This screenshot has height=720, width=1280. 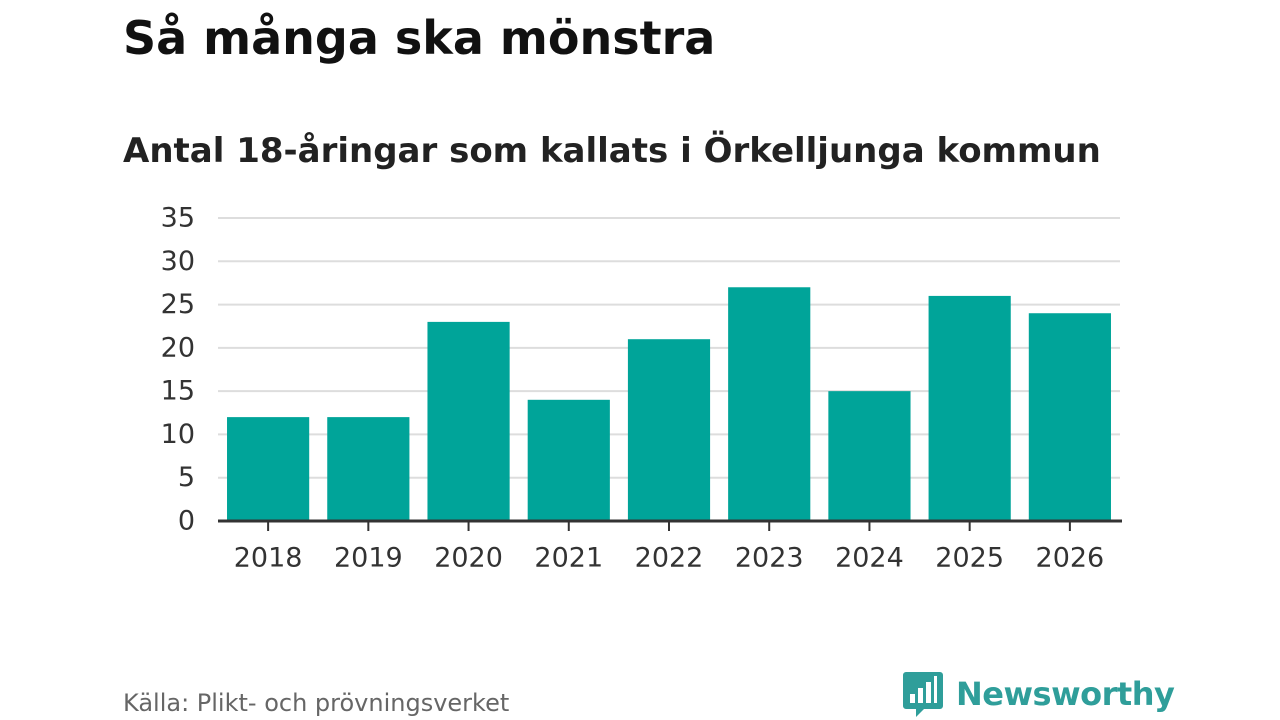 I want to click on x-axis-tick-labels: 2018 2019 2020 2021 2022 2023 2024 2025 2026, so click(x=669, y=558).